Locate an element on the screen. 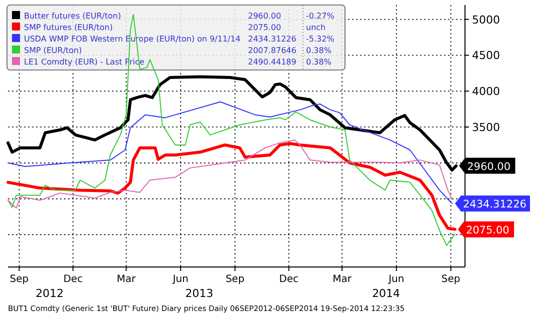 Image resolution: width=545 pixels, height=335 pixels. y-tick-label: 3500 is located at coordinates (486, 127).